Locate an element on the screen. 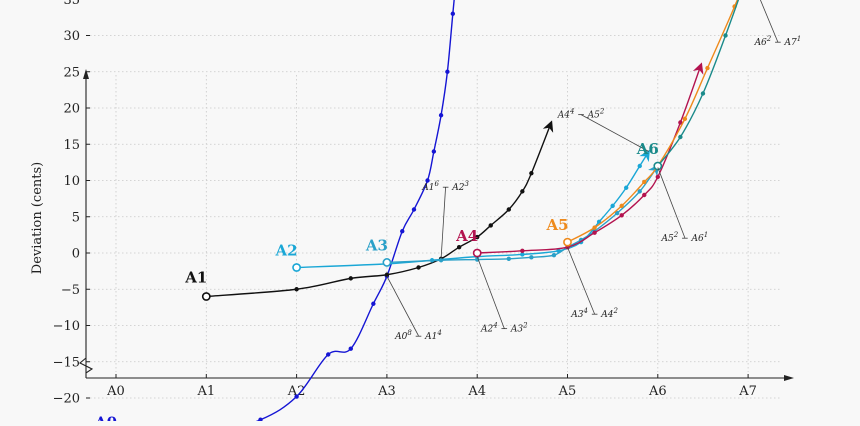 The height and width of the screenshot is (426, 860). annotation-text: A1 is located at coordinates (427, 188).